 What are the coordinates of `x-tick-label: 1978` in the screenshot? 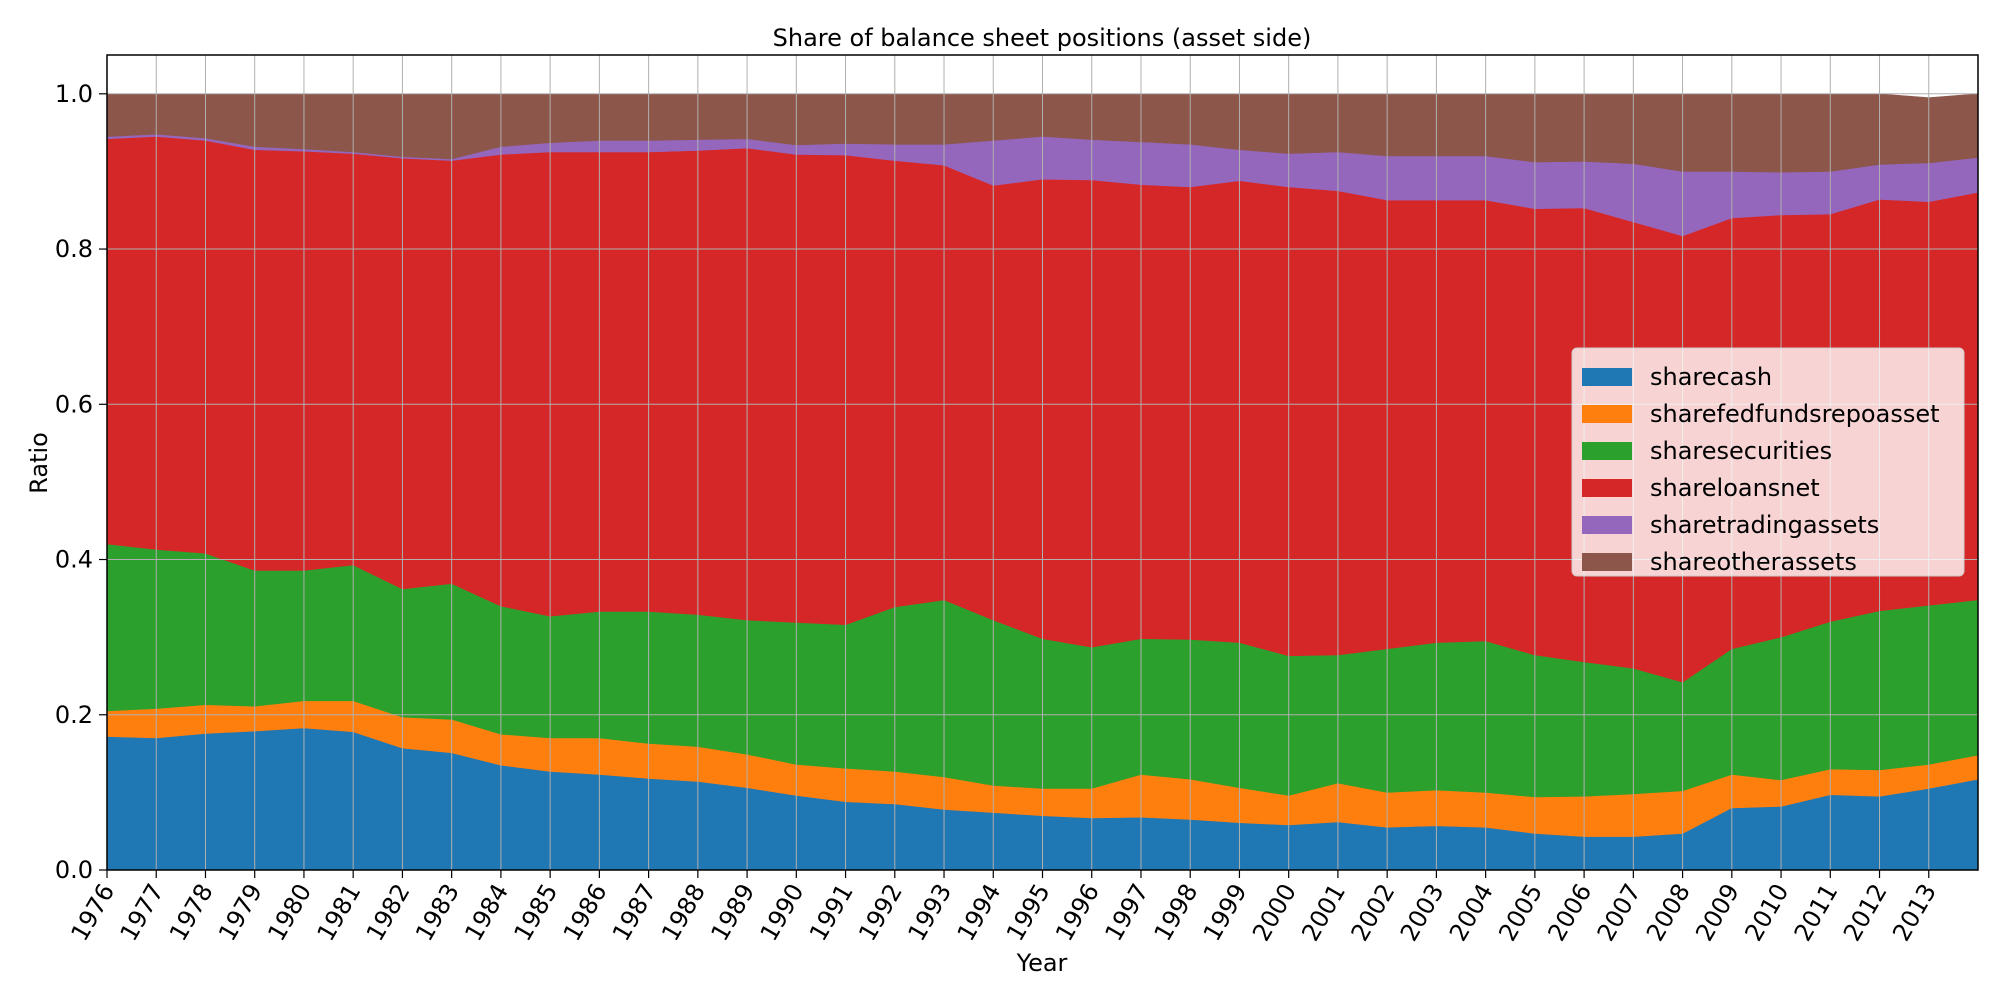 It's located at (191, 912).